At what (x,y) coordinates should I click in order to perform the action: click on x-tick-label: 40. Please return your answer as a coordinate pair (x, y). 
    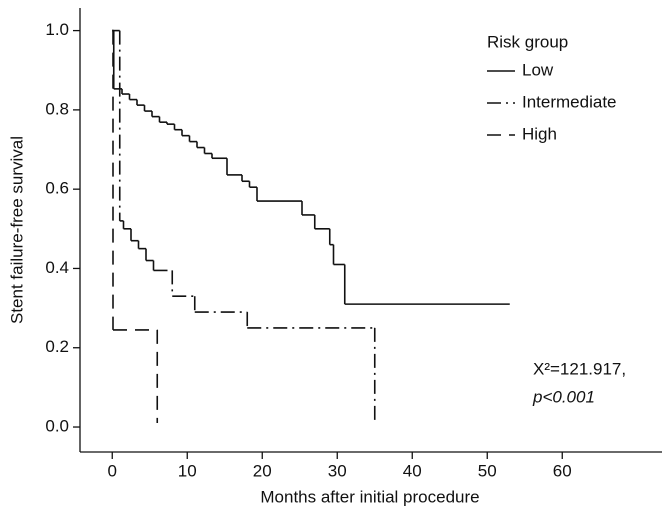
    Looking at the image, I should click on (412, 470).